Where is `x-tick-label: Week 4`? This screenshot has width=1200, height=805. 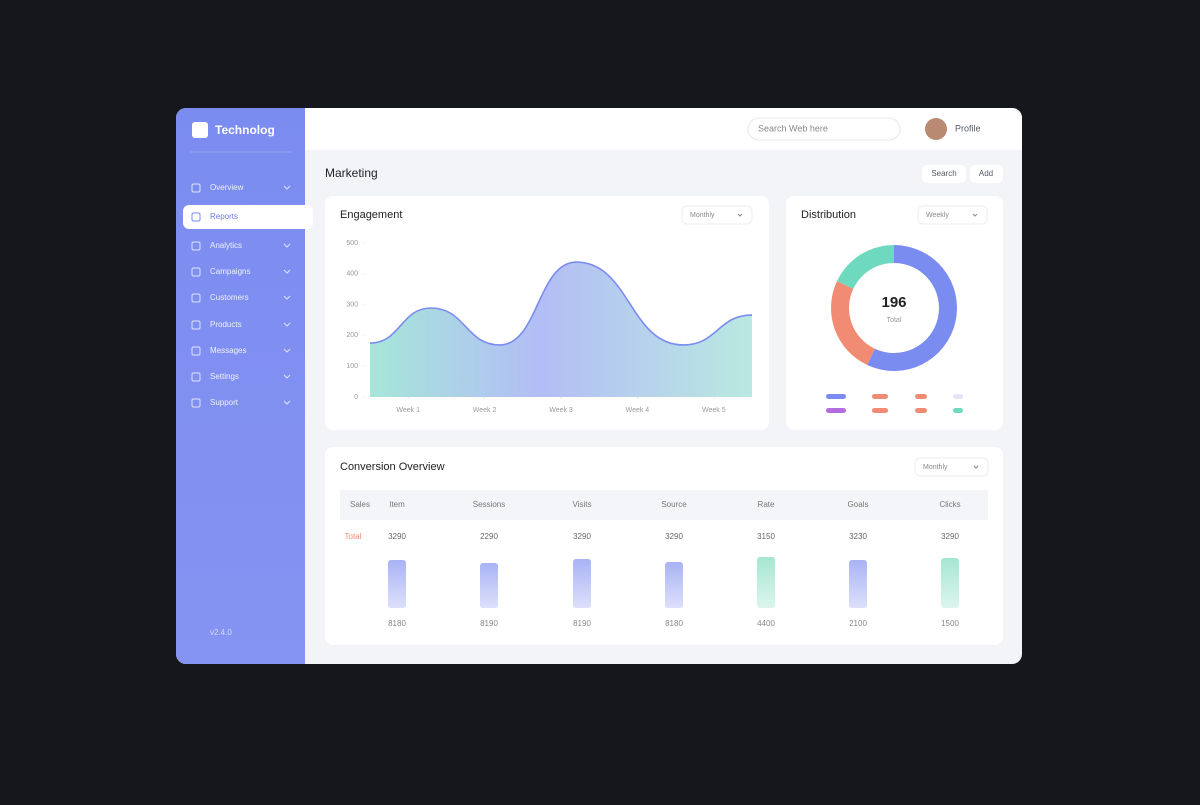 x-tick-label: Week 4 is located at coordinates (638, 410).